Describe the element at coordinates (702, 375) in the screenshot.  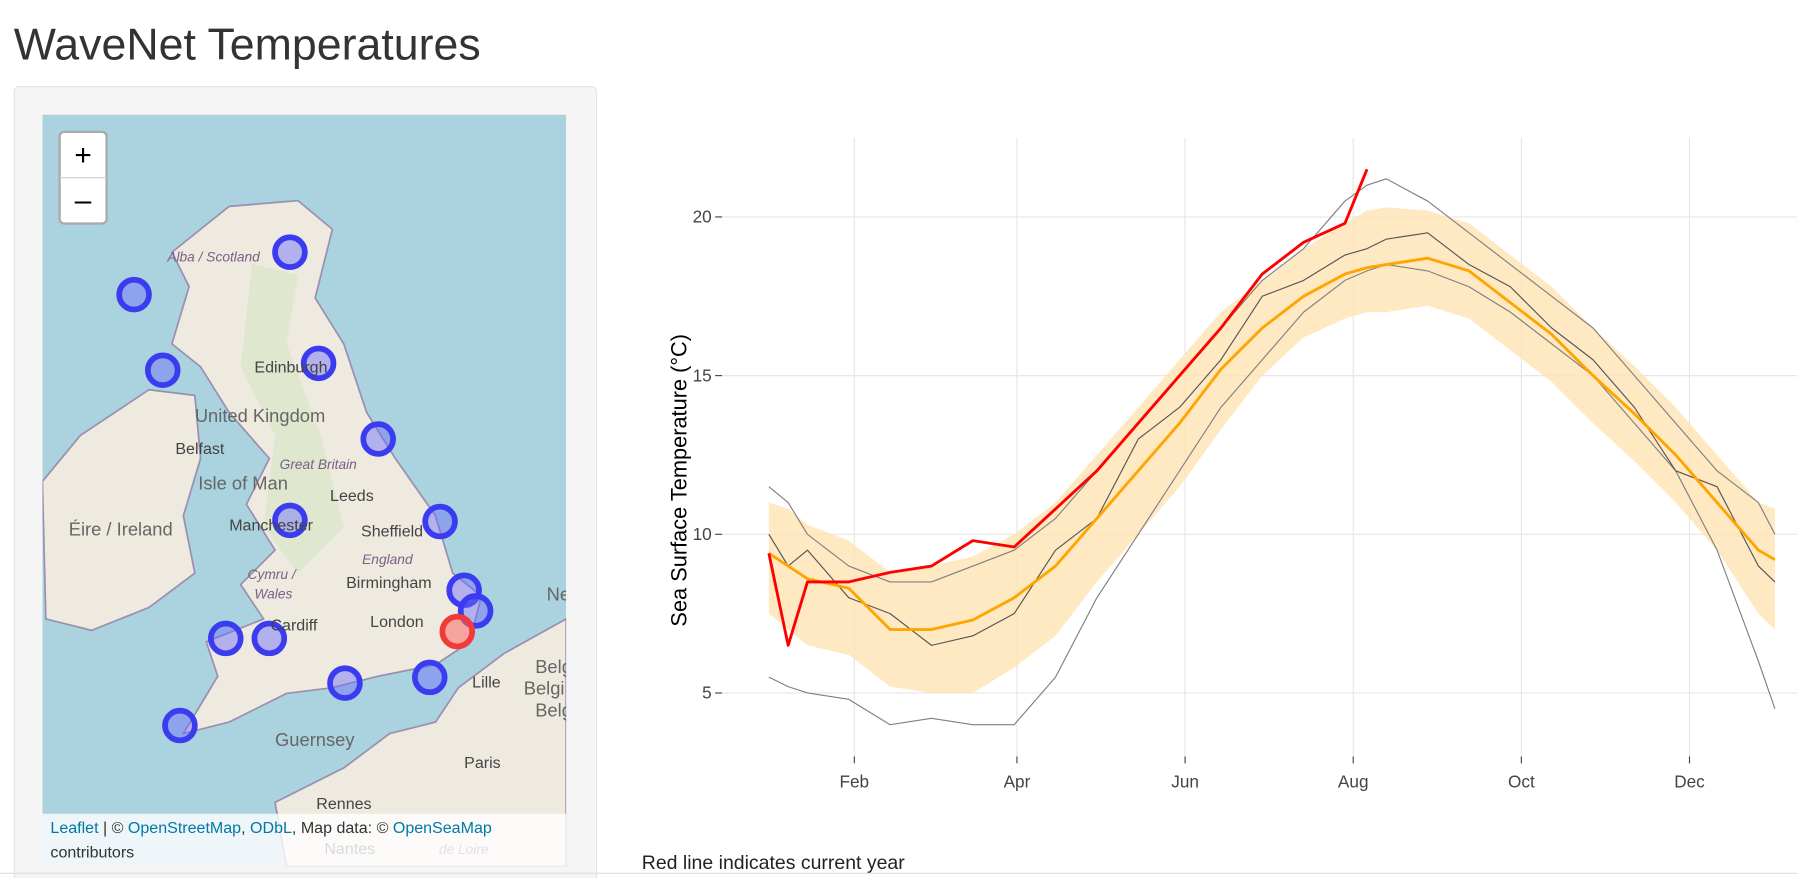
I see `y-tick-label: 15` at that location.